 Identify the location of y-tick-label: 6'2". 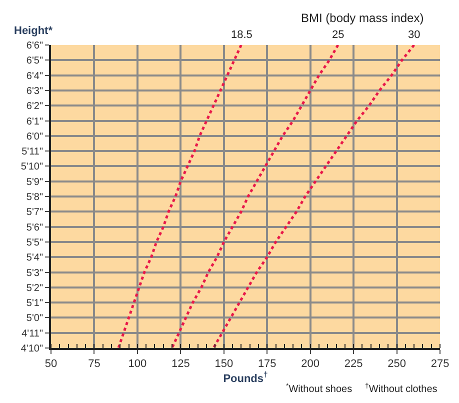
(35, 106).